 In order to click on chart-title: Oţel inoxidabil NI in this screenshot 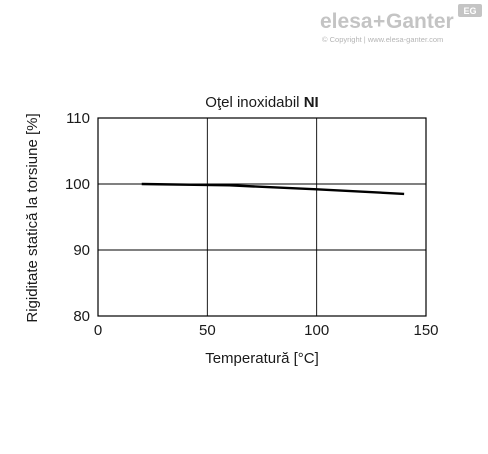, I will do `click(261, 102)`.